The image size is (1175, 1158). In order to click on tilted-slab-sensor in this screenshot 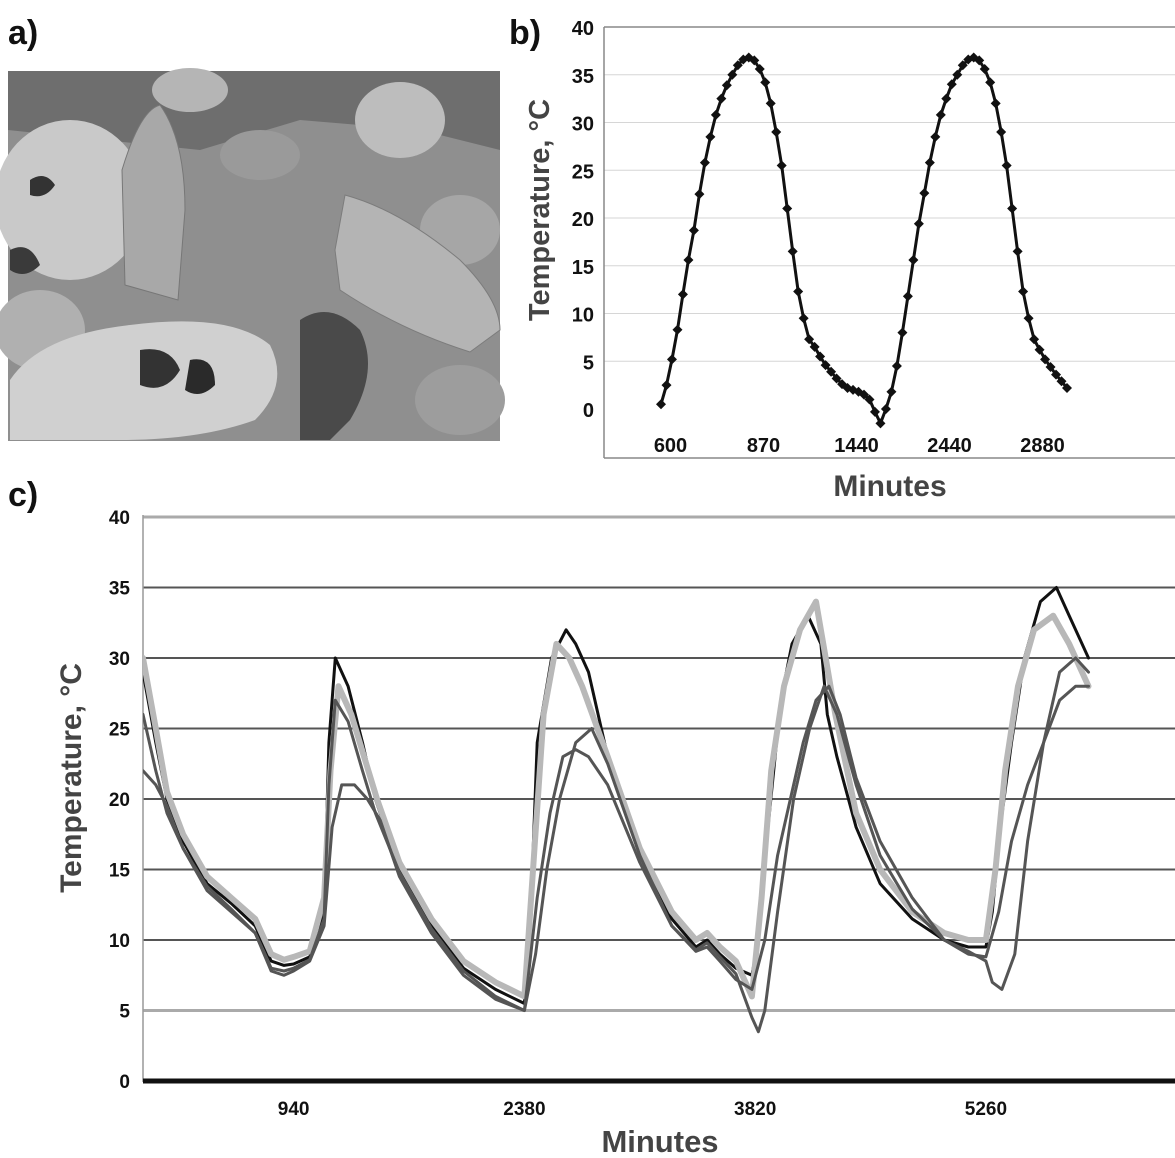, I will do `click(417, 273)`.